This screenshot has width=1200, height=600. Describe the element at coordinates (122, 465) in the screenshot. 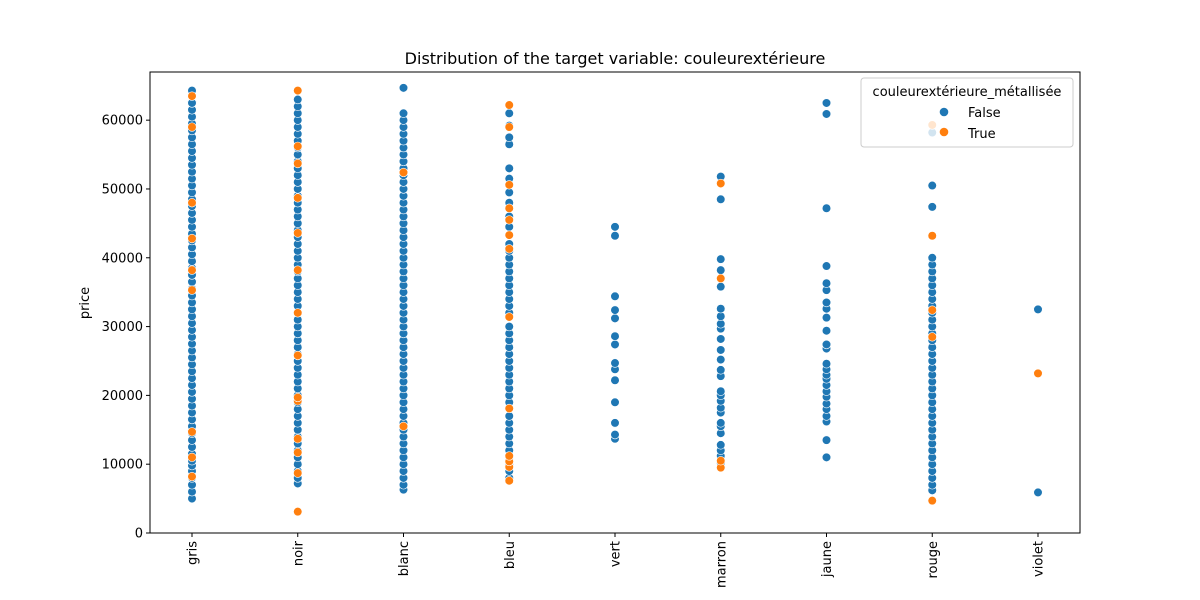

I see `y-tick-label: 10000` at that location.